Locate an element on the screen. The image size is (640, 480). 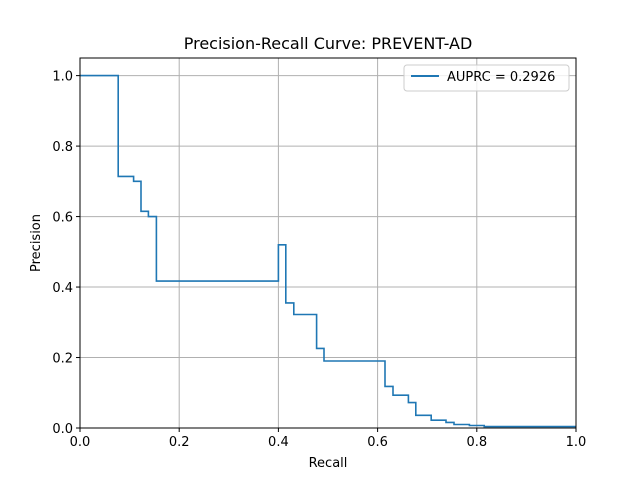
x-tick-label: 0.2 is located at coordinates (179, 442).